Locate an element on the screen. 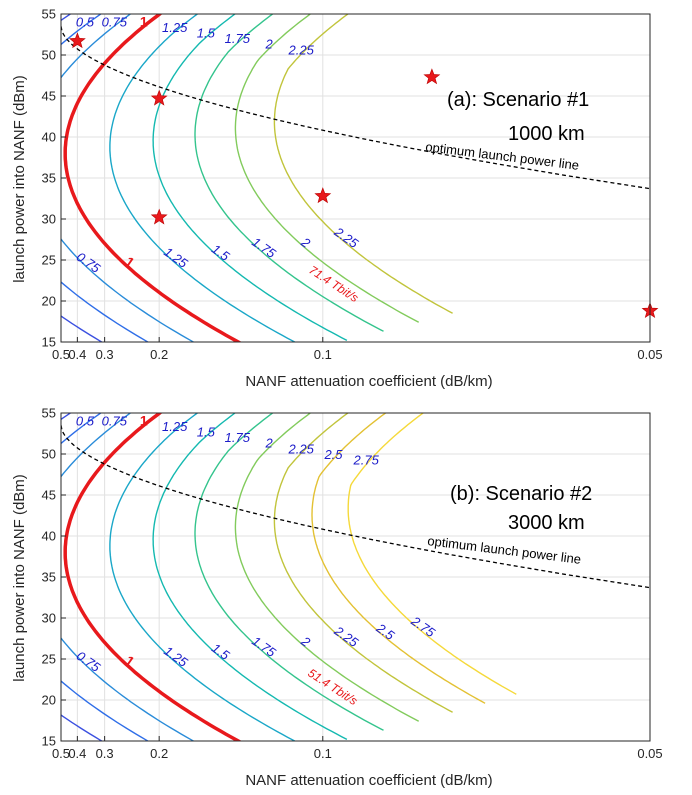  x-tick-label: 0.1 is located at coordinates (323, 354).